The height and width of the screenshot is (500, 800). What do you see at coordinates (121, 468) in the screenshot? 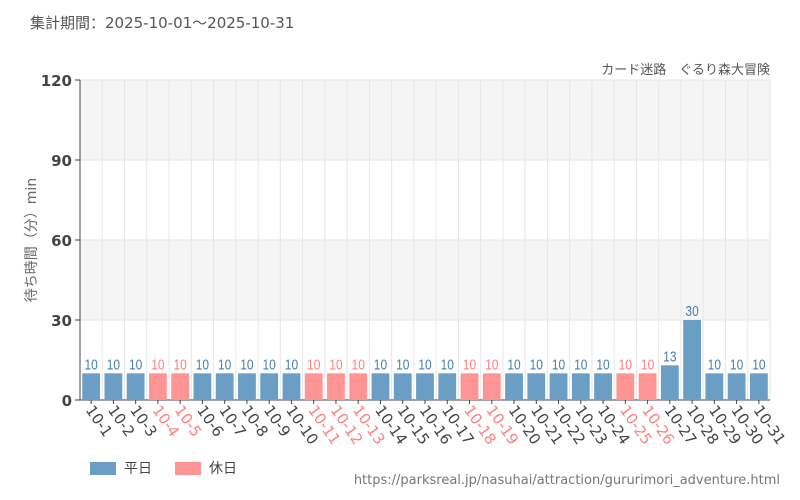
I see `legend-weekday: 平日` at bounding box center [121, 468].